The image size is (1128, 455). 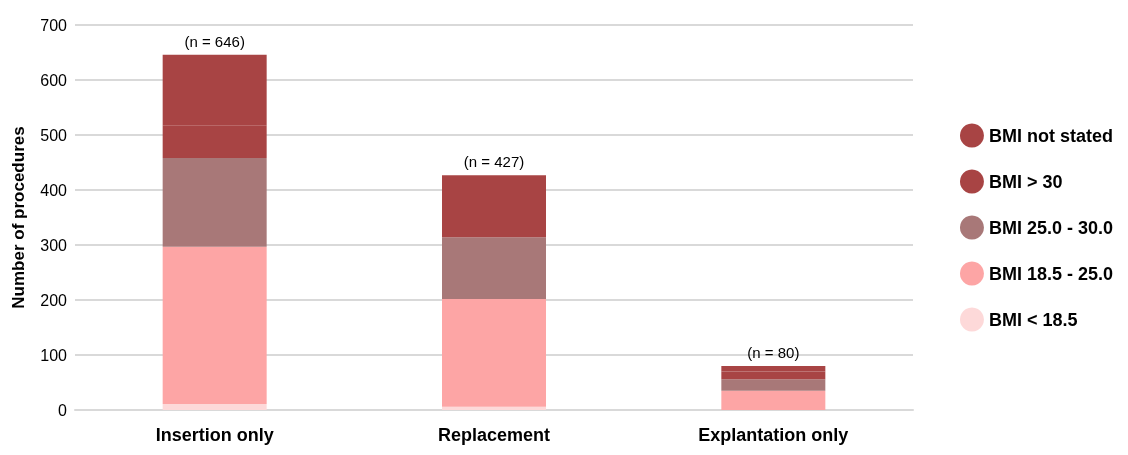 What do you see at coordinates (54, 245) in the screenshot?
I see `y-tick-label: 300` at bounding box center [54, 245].